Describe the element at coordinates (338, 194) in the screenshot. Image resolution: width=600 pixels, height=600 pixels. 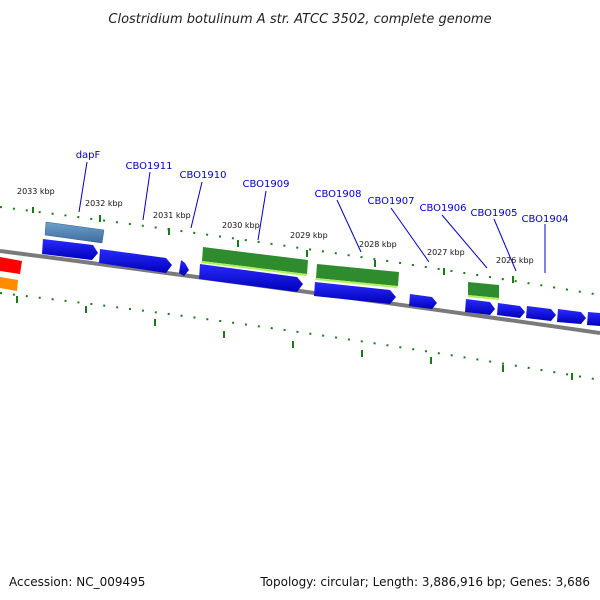
I see `gene-label-CBO1908: CBO1908` at that location.